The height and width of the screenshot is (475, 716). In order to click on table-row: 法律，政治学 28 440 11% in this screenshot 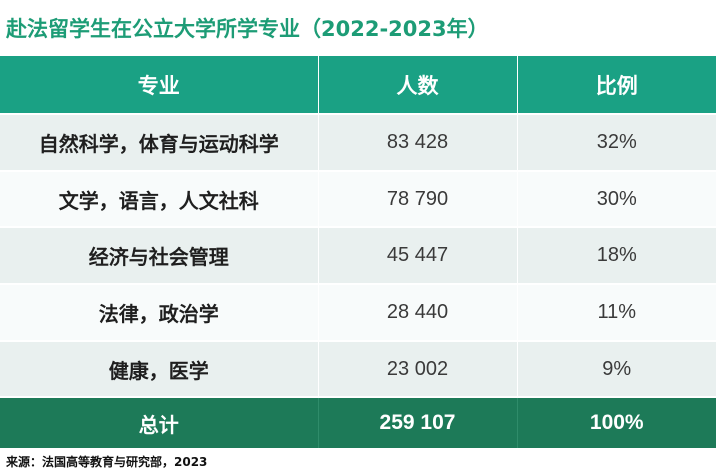, I will do `click(358, 312)`.